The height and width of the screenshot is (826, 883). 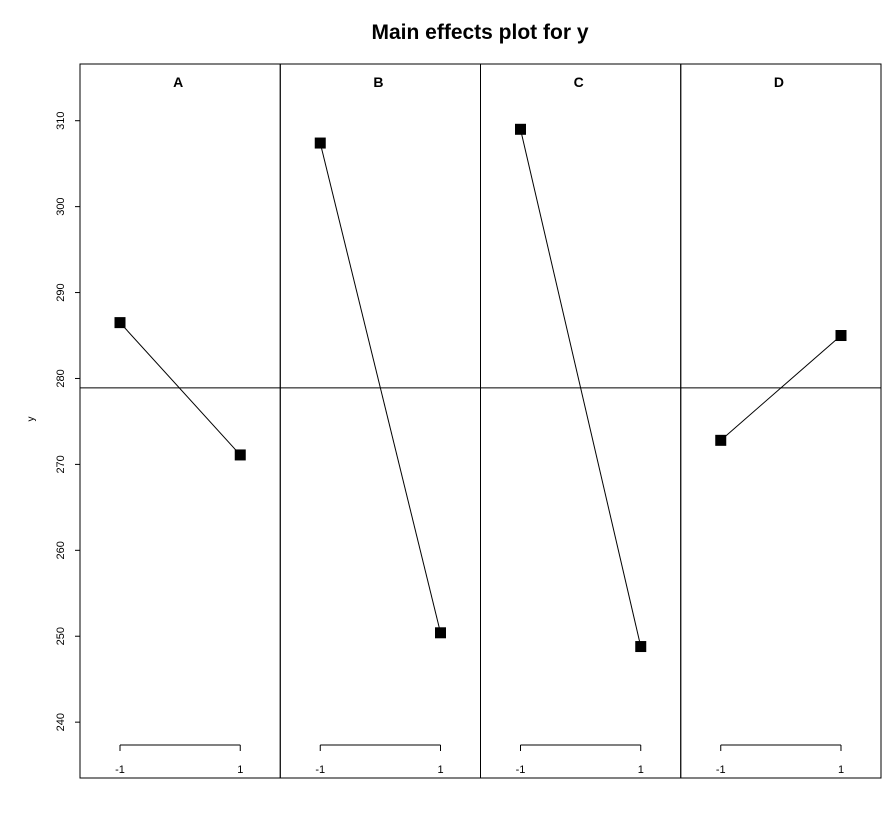 What do you see at coordinates (67, 421) in the screenshot?
I see `y-axis: 240 250 260 270 280 290 300 310` at bounding box center [67, 421].